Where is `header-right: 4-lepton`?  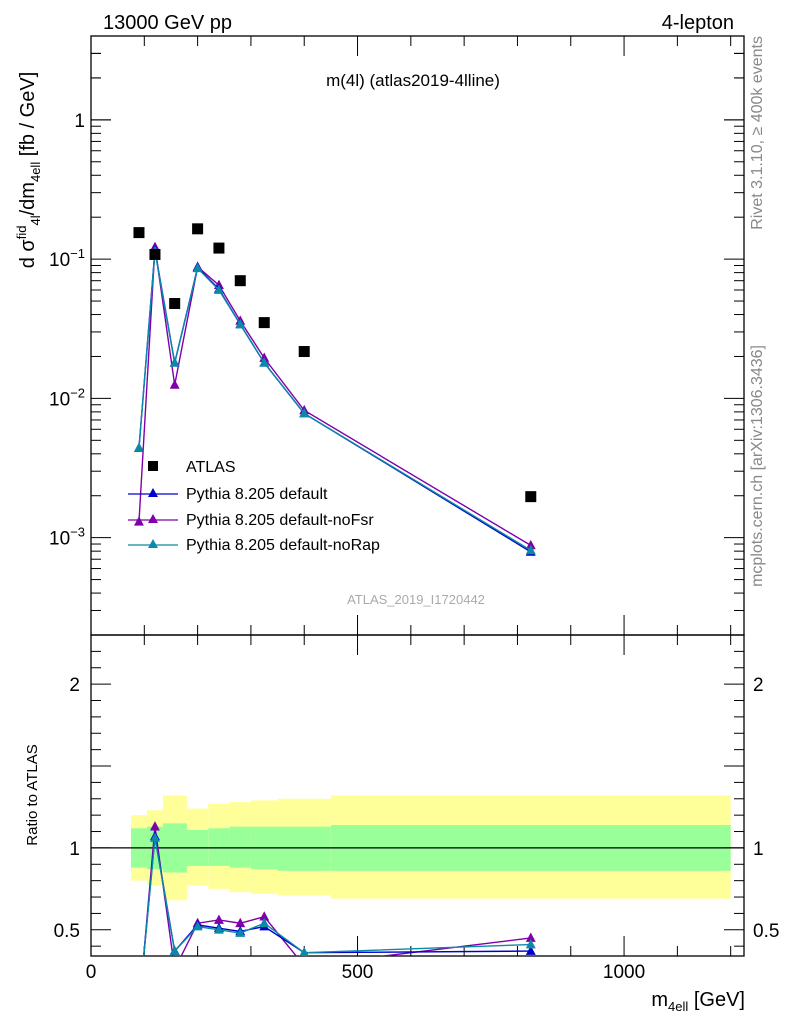
header-right: 4-lepton is located at coordinates (698, 23).